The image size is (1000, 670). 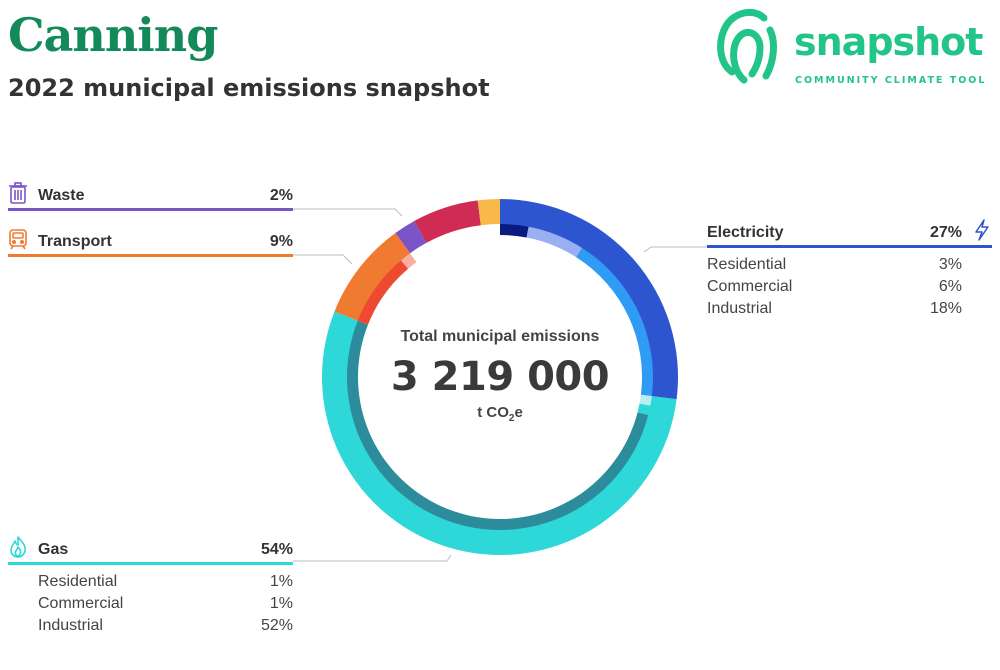 I want to click on transport-header: Transport 9%, so click(x=150, y=241).